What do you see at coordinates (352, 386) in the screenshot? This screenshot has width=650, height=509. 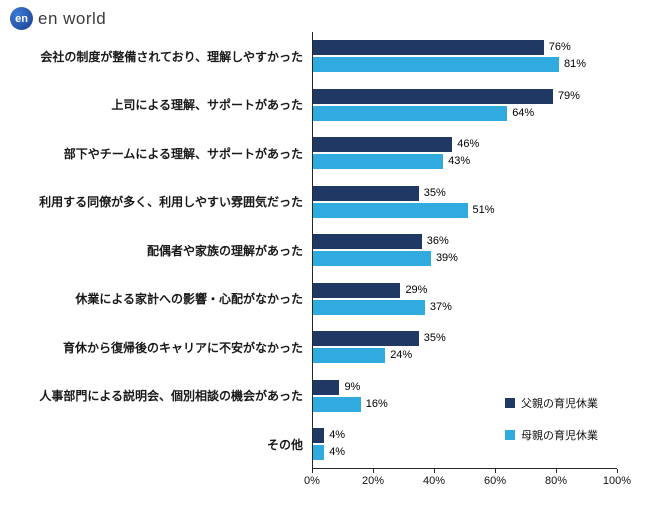 I see `value-label: 9%` at bounding box center [352, 386].